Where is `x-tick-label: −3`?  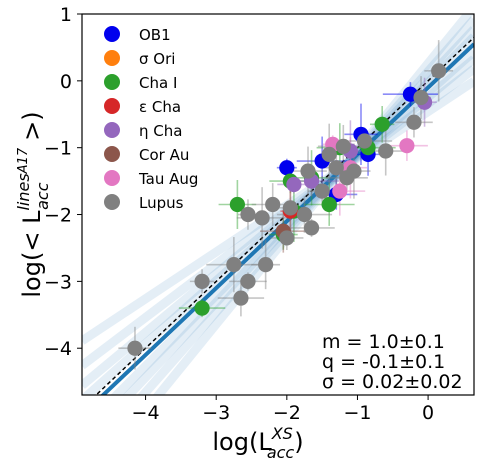 x-tick-label: −3 is located at coordinates (216, 413).